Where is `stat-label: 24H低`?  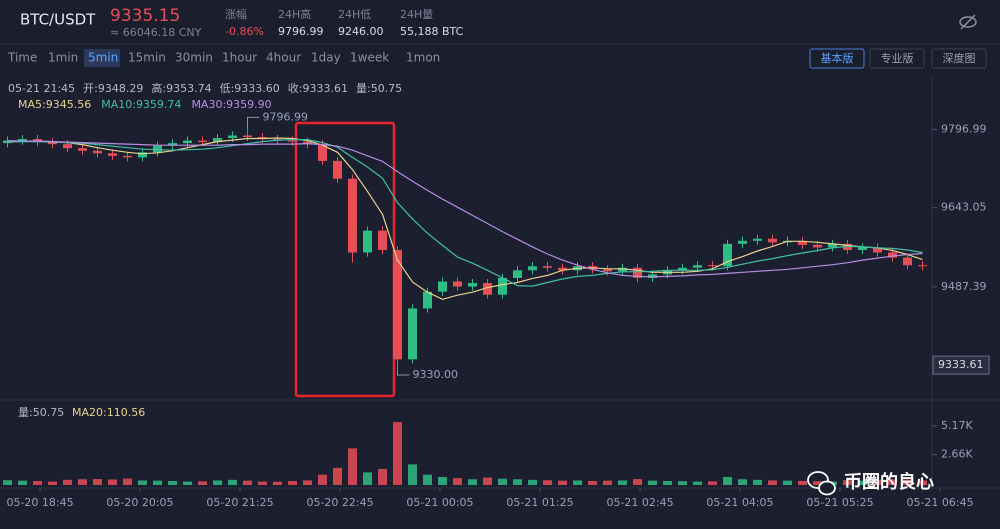 stat-label: 24H低 is located at coordinates (354, 14).